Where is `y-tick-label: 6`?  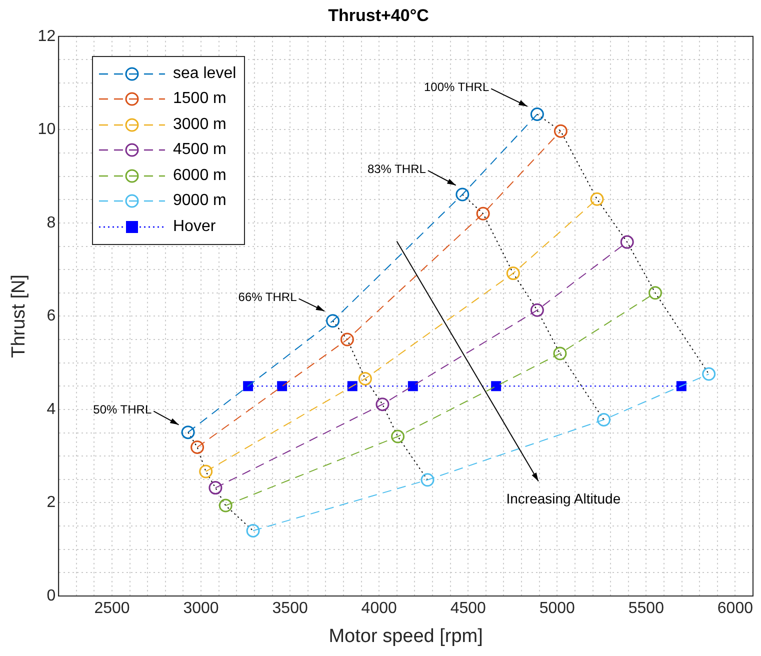 y-tick-label: 6 is located at coordinates (51, 316).